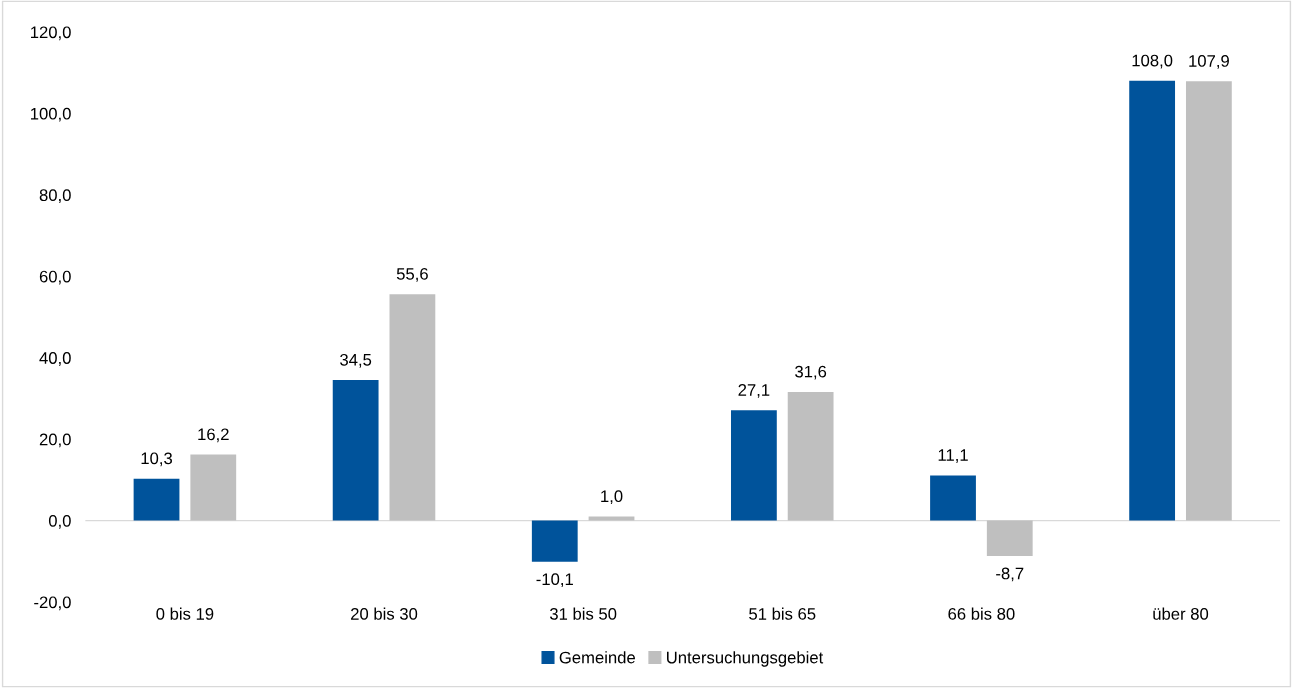  I want to click on y-tick-label: 20,0, so click(55, 440).